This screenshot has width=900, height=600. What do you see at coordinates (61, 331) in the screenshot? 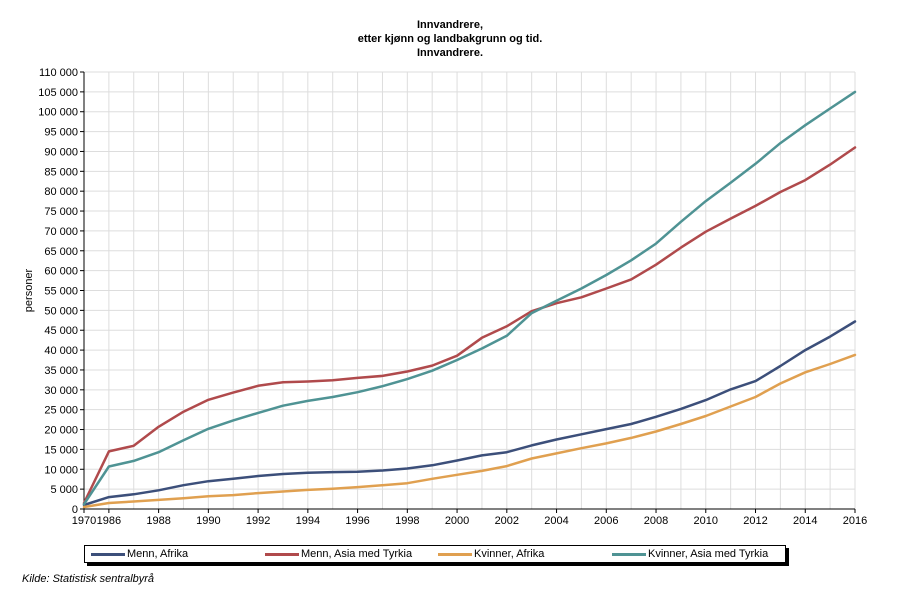
I see `y-tick-label: 45 000` at bounding box center [61, 331].